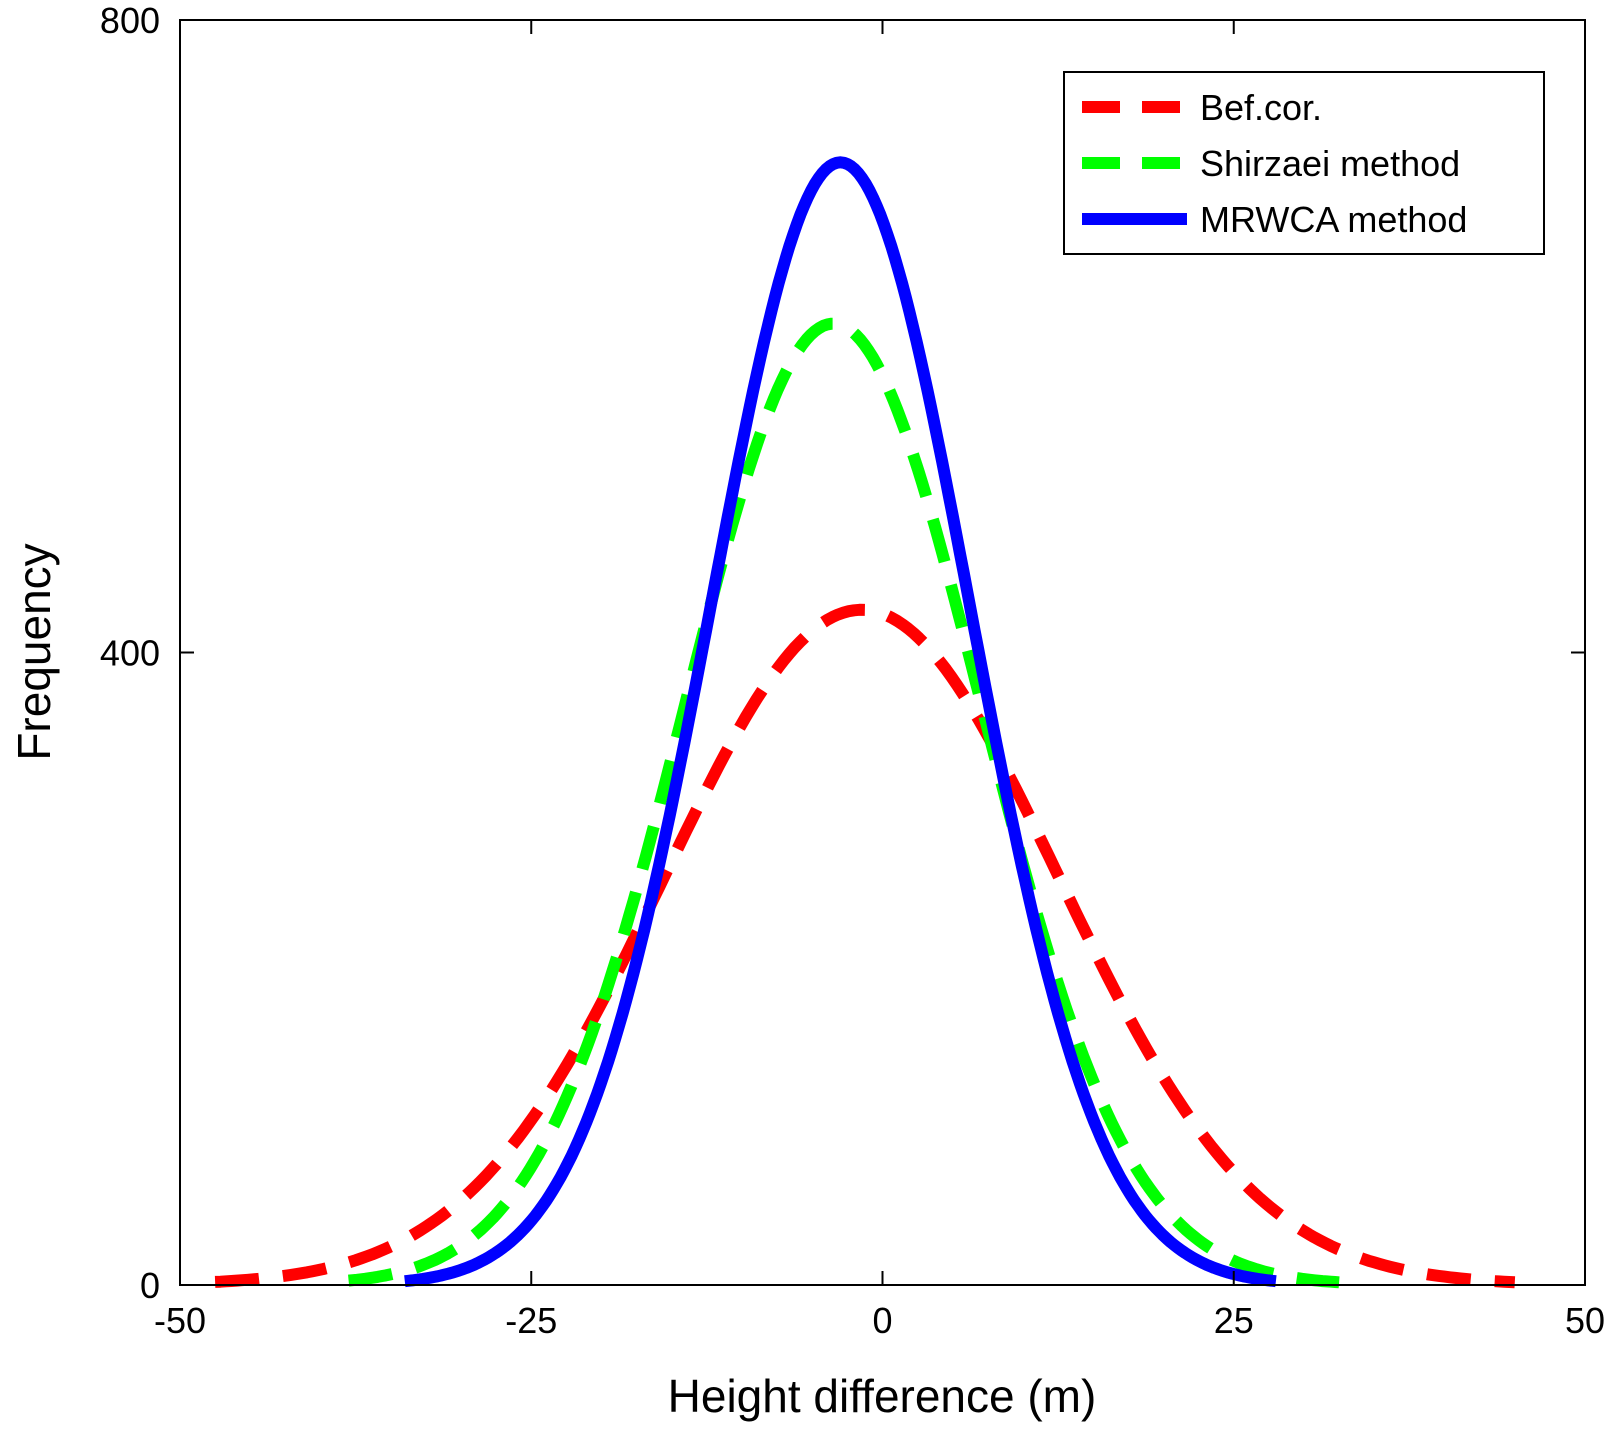  What do you see at coordinates (180, 1320) in the screenshot?
I see `x-tick-label: -50` at bounding box center [180, 1320].